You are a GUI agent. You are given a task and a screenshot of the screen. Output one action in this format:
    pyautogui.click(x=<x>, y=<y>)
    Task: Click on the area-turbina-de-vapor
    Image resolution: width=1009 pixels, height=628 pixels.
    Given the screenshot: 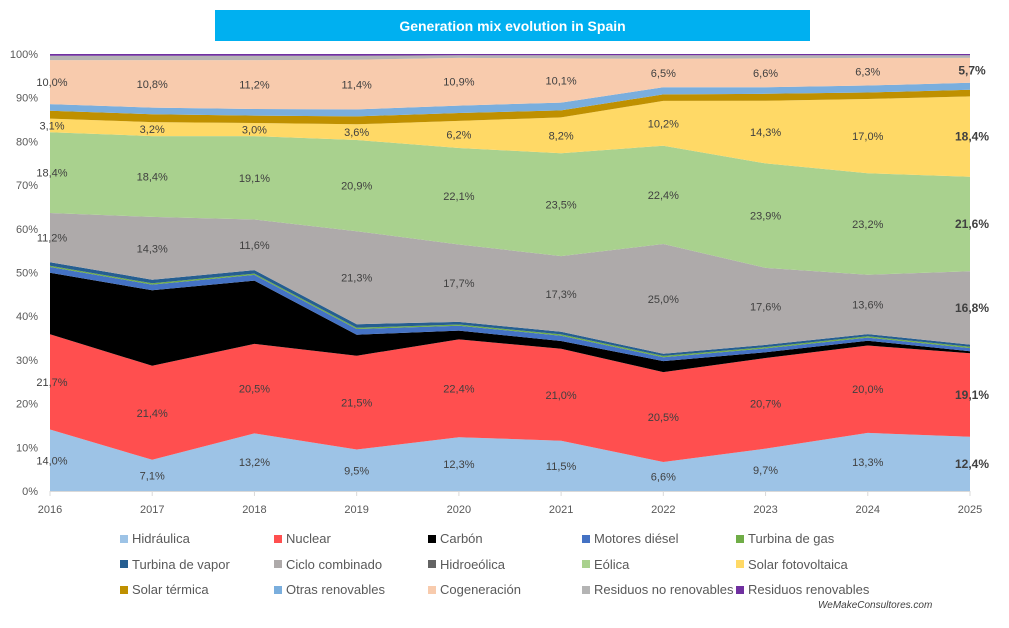 What is the action you would take?
    pyautogui.click(x=510, y=309)
    